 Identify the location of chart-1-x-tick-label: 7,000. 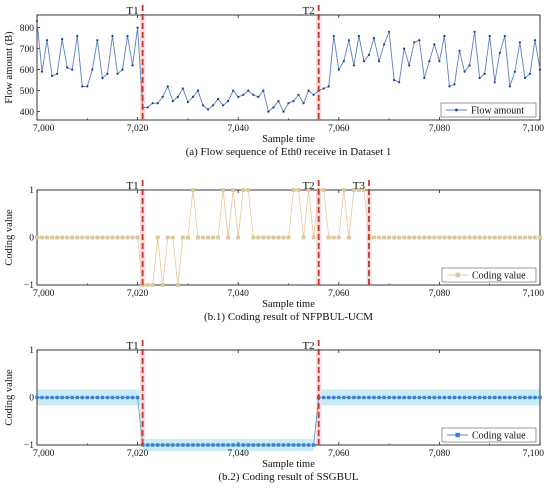
(44, 294).